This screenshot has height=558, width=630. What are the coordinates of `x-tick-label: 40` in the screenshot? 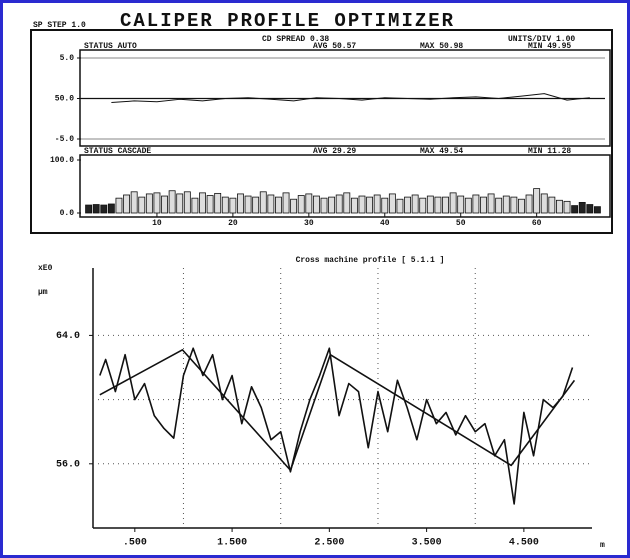 It's located at (385, 223).